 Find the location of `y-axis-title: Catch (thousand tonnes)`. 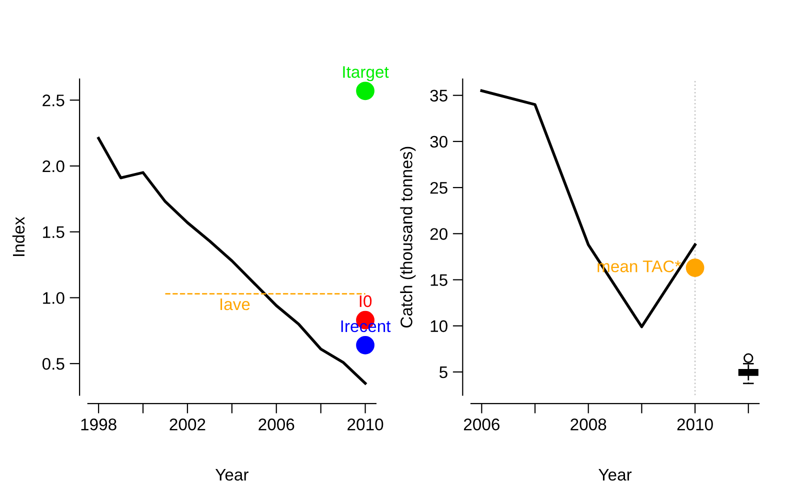

y-axis-title: Catch (thousand tonnes) is located at coordinates (408, 237).